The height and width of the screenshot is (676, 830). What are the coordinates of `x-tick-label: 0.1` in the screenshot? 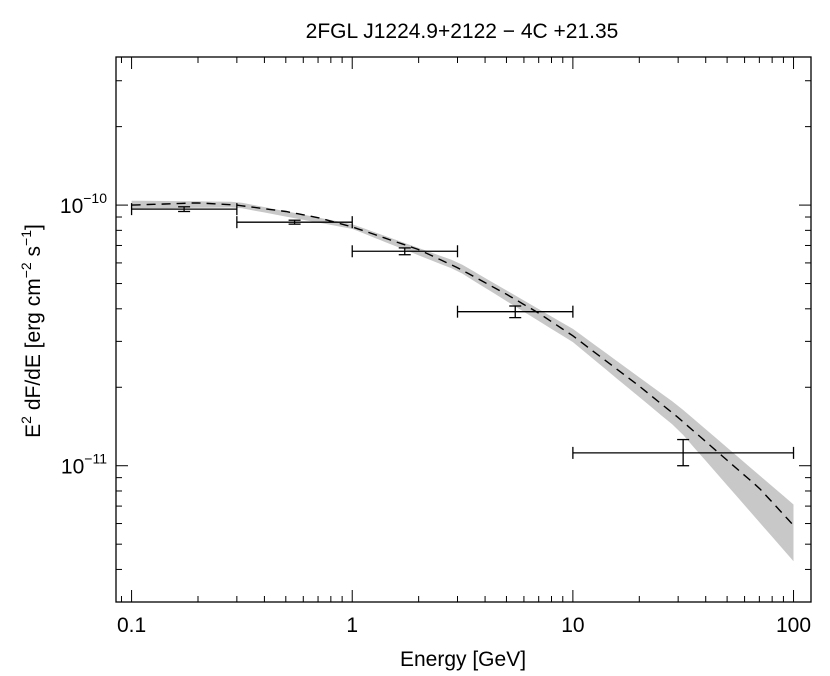 It's located at (131, 625).